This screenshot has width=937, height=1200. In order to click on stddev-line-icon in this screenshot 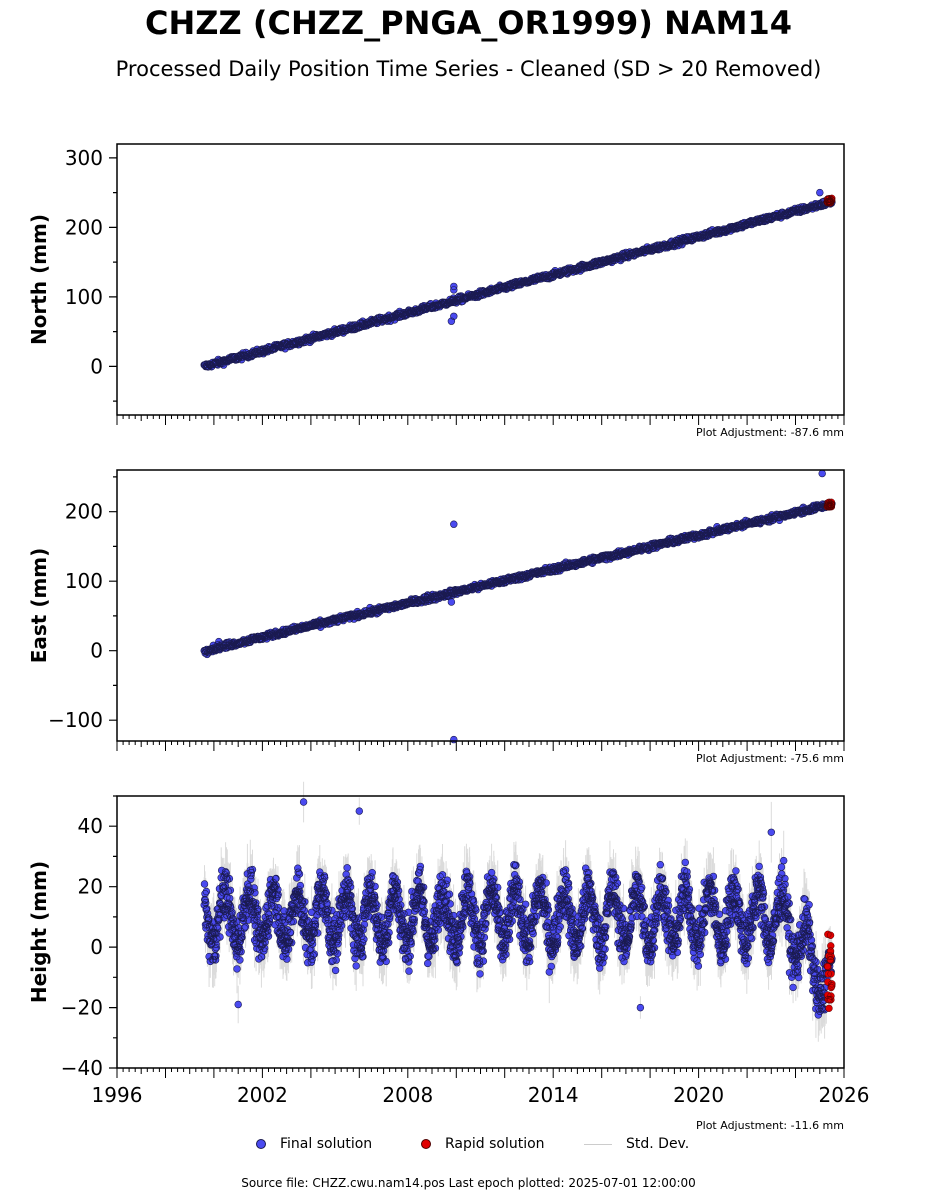, I will do `click(598, 1144)`.